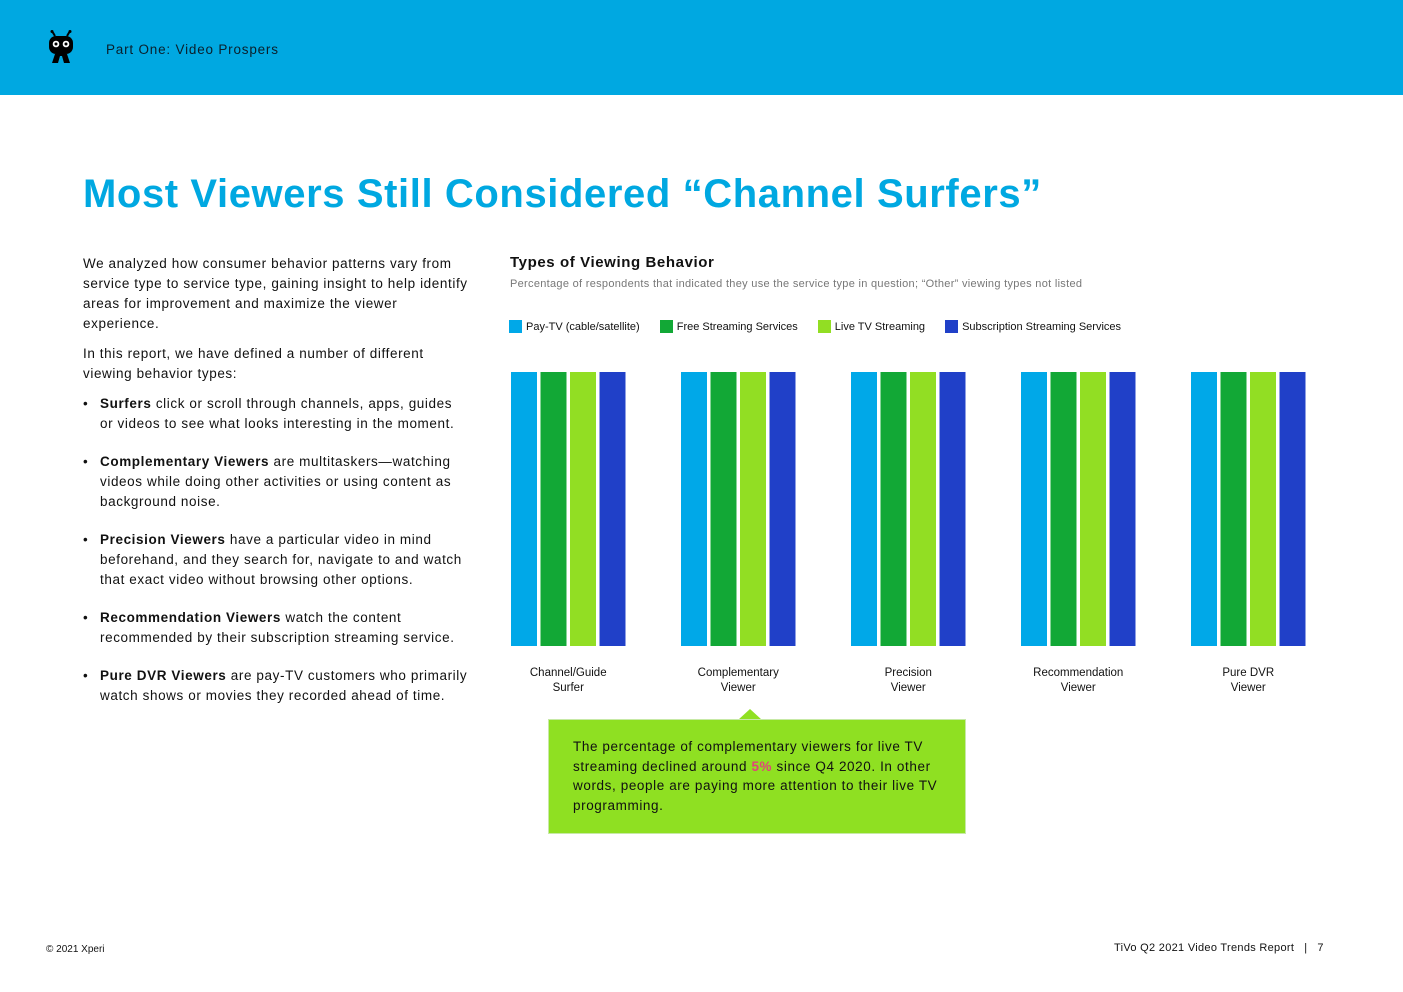 The image size is (1403, 992). What do you see at coordinates (192, 49) in the screenshot?
I see `section-label: Part One: Video Prospers` at bounding box center [192, 49].